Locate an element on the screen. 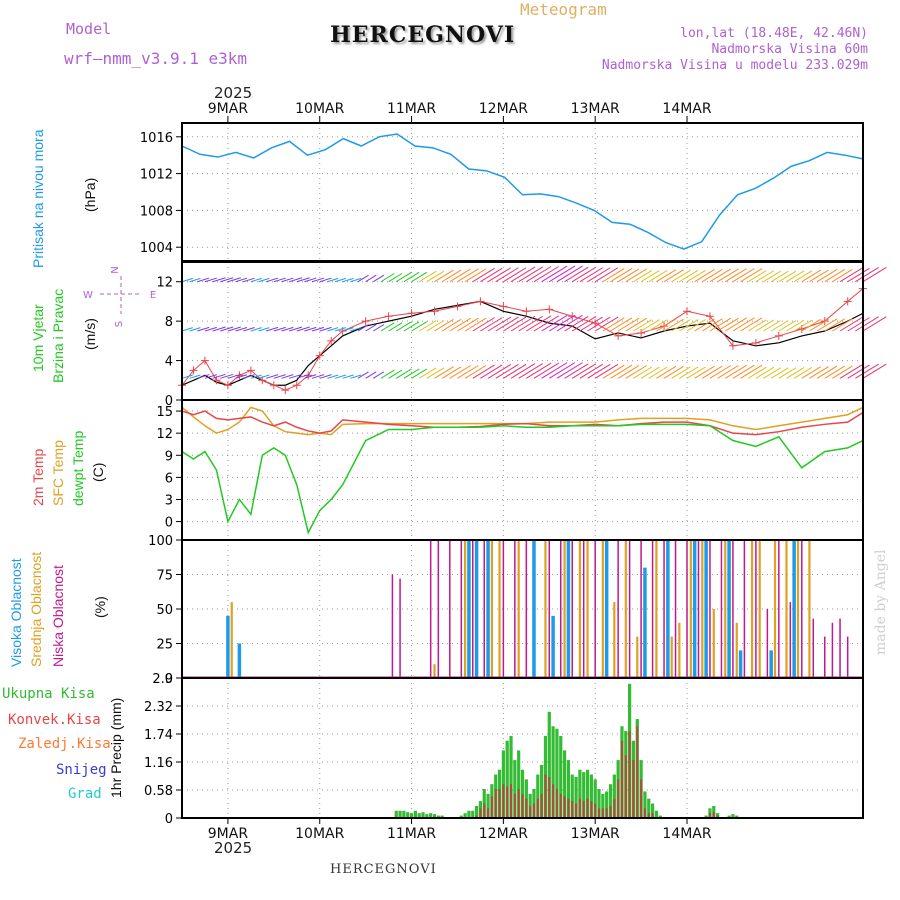 This screenshot has width=900, height=900. wind-ytick-label: 0 is located at coordinates (169, 401).